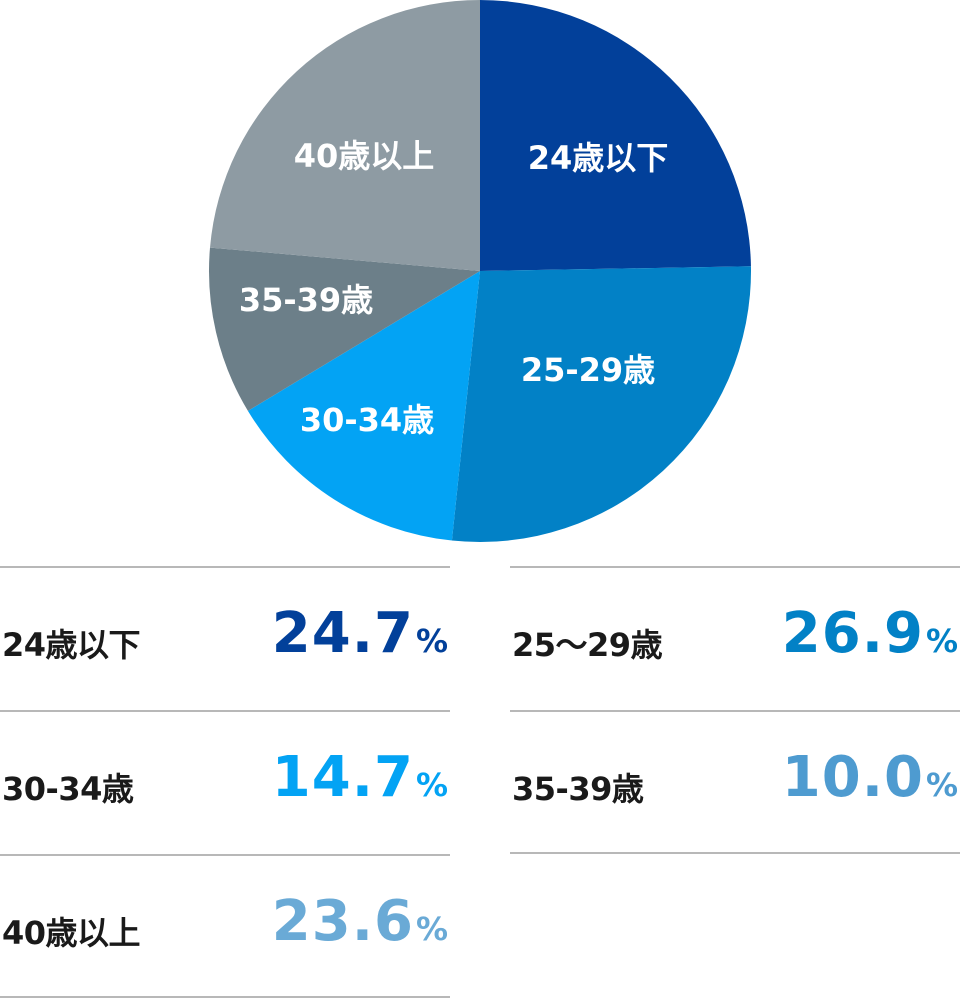 The width and height of the screenshot is (960, 1000). What do you see at coordinates (342, 921) in the screenshot?
I see `stat-number: 23.6` at bounding box center [342, 921].